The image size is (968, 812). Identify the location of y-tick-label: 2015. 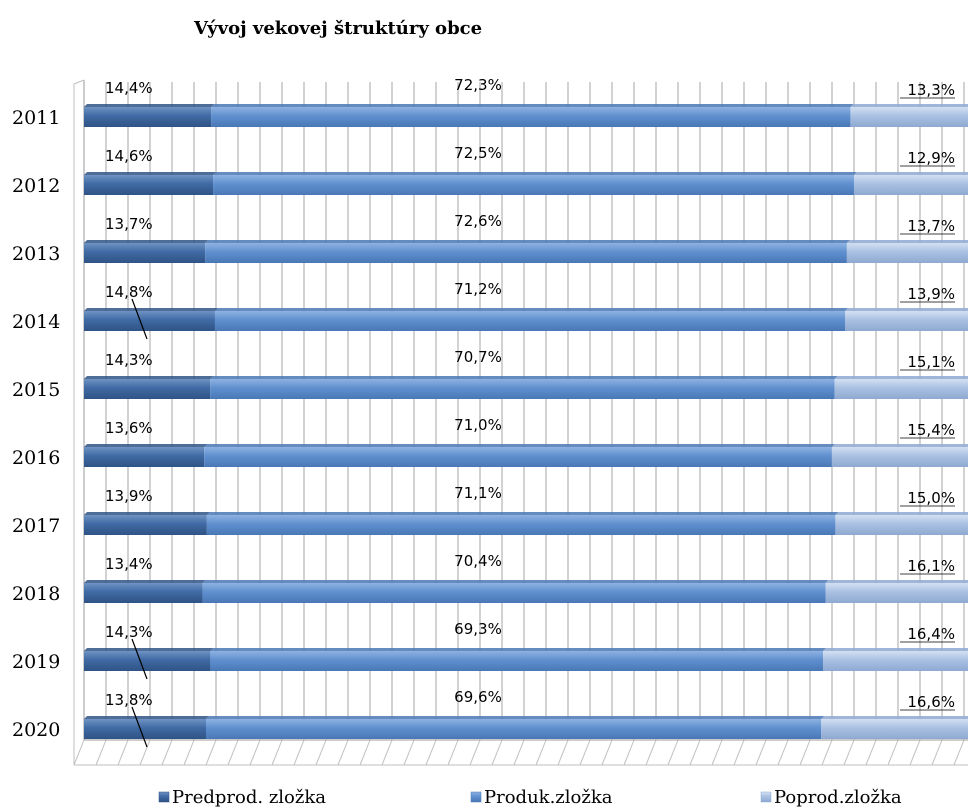
(36, 390).